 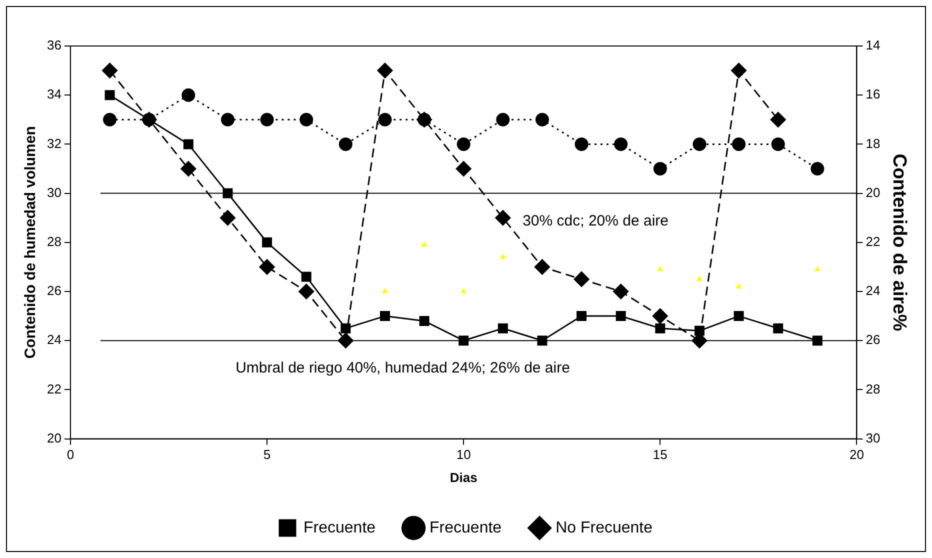 What do you see at coordinates (54, 388) in the screenshot?
I see `y-tick-label: 22` at bounding box center [54, 388].